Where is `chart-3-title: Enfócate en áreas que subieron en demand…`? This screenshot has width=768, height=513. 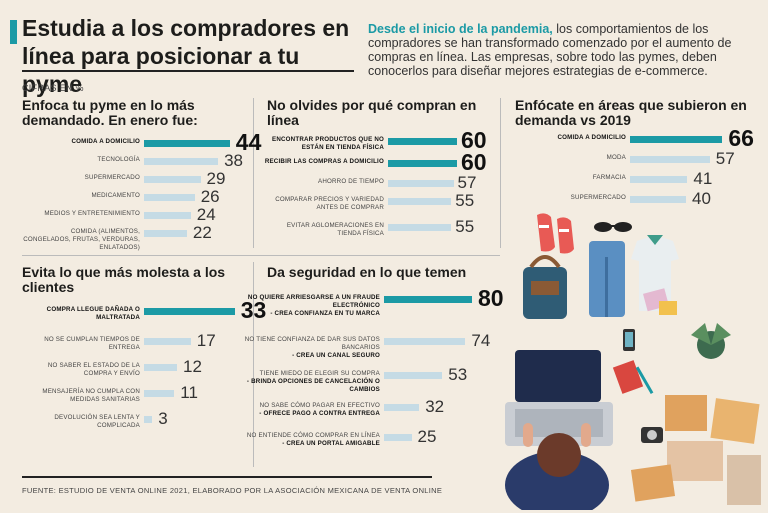
chart-3-title: Enfócate en áreas que subieron en demand… is located at coordinates (631, 112).